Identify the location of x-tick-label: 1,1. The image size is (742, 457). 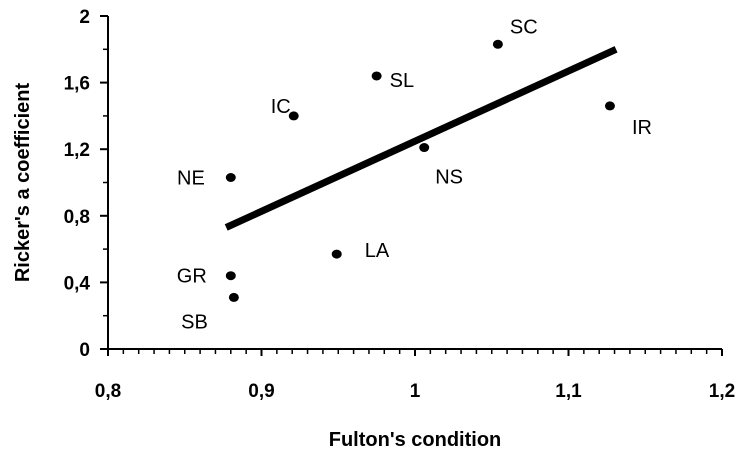
(568, 391).